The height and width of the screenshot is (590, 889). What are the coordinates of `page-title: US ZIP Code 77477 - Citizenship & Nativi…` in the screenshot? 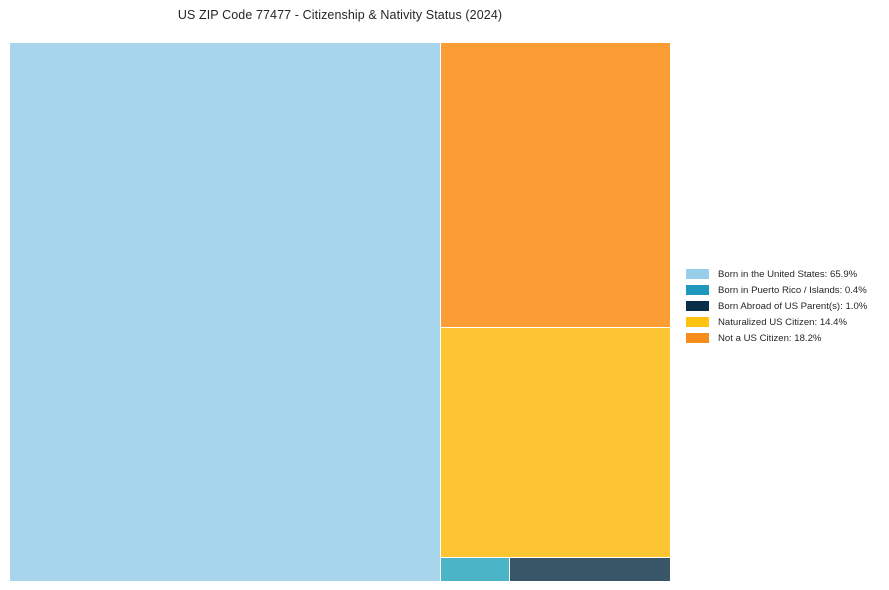 It's located at (340, 15).